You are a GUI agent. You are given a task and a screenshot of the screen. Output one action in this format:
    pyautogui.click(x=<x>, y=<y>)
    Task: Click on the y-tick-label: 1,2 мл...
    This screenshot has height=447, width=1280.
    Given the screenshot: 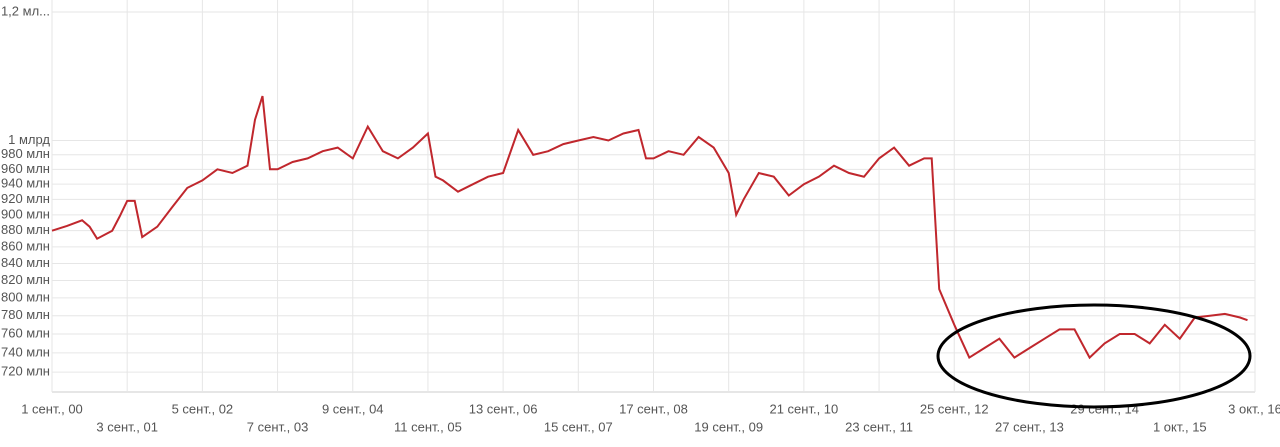 What is the action you would take?
    pyautogui.click(x=25, y=10)
    